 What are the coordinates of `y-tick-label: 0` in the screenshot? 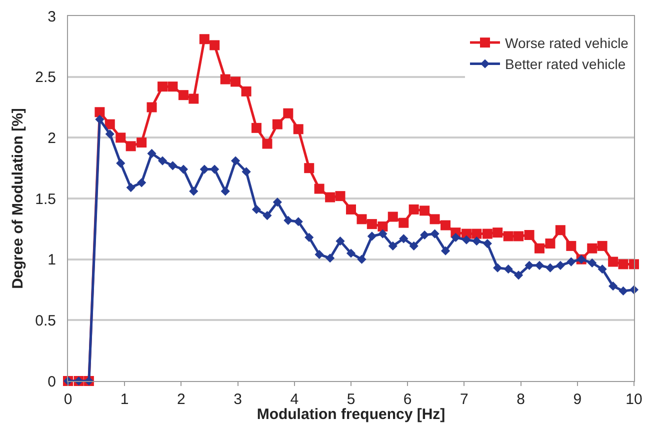 It's located at (52, 381).